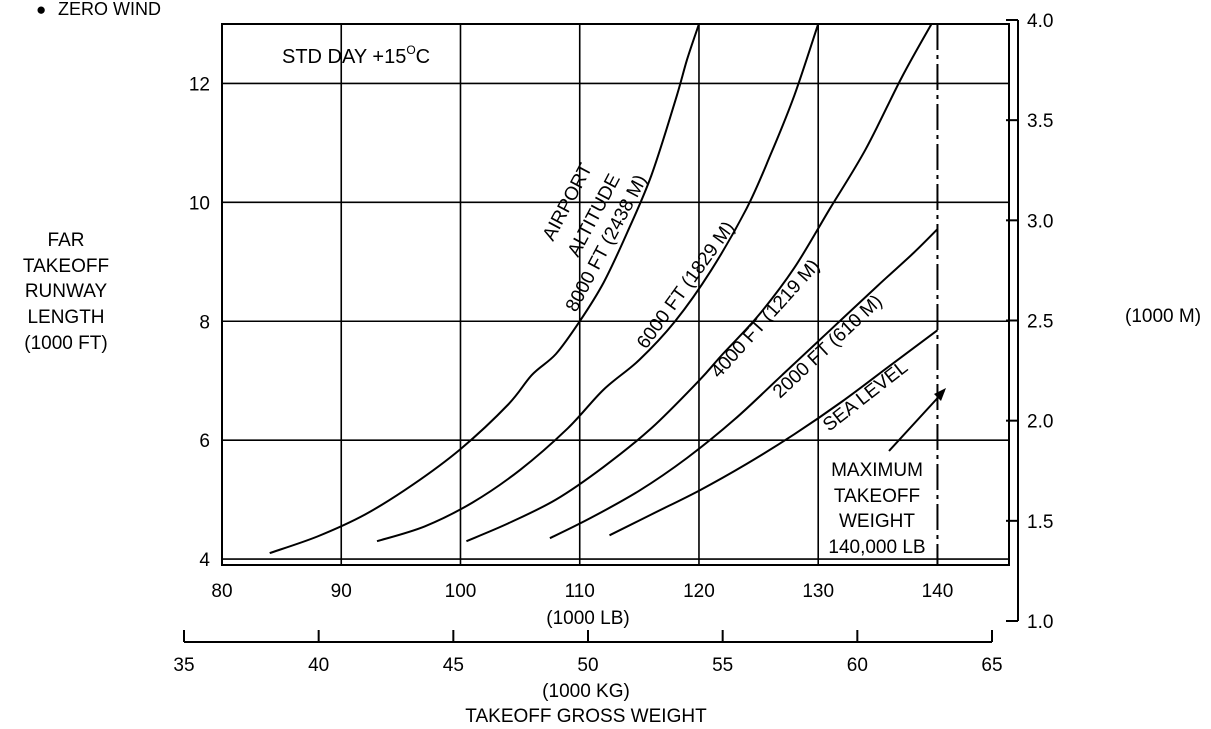 This screenshot has height=729, width=1211. What do you see at coordinates (1040, 322) in the screenshot?
I see `y2-tick-2.5: 2.5` at bounding box center [1040, 322].